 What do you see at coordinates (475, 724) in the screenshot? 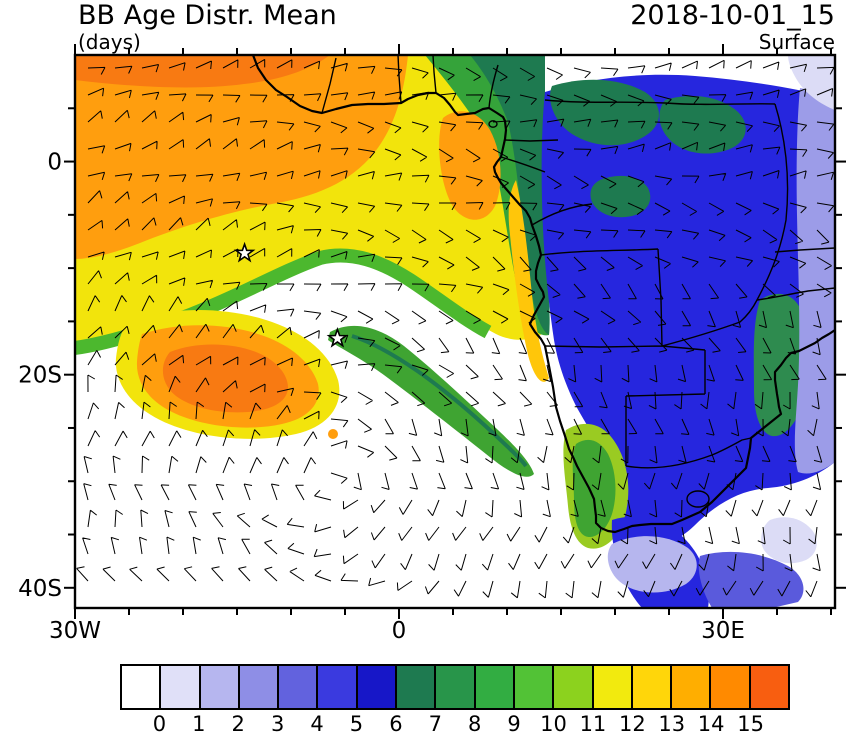
I see `colorbar-tick-label: 8` at bounding box center [475, 724].